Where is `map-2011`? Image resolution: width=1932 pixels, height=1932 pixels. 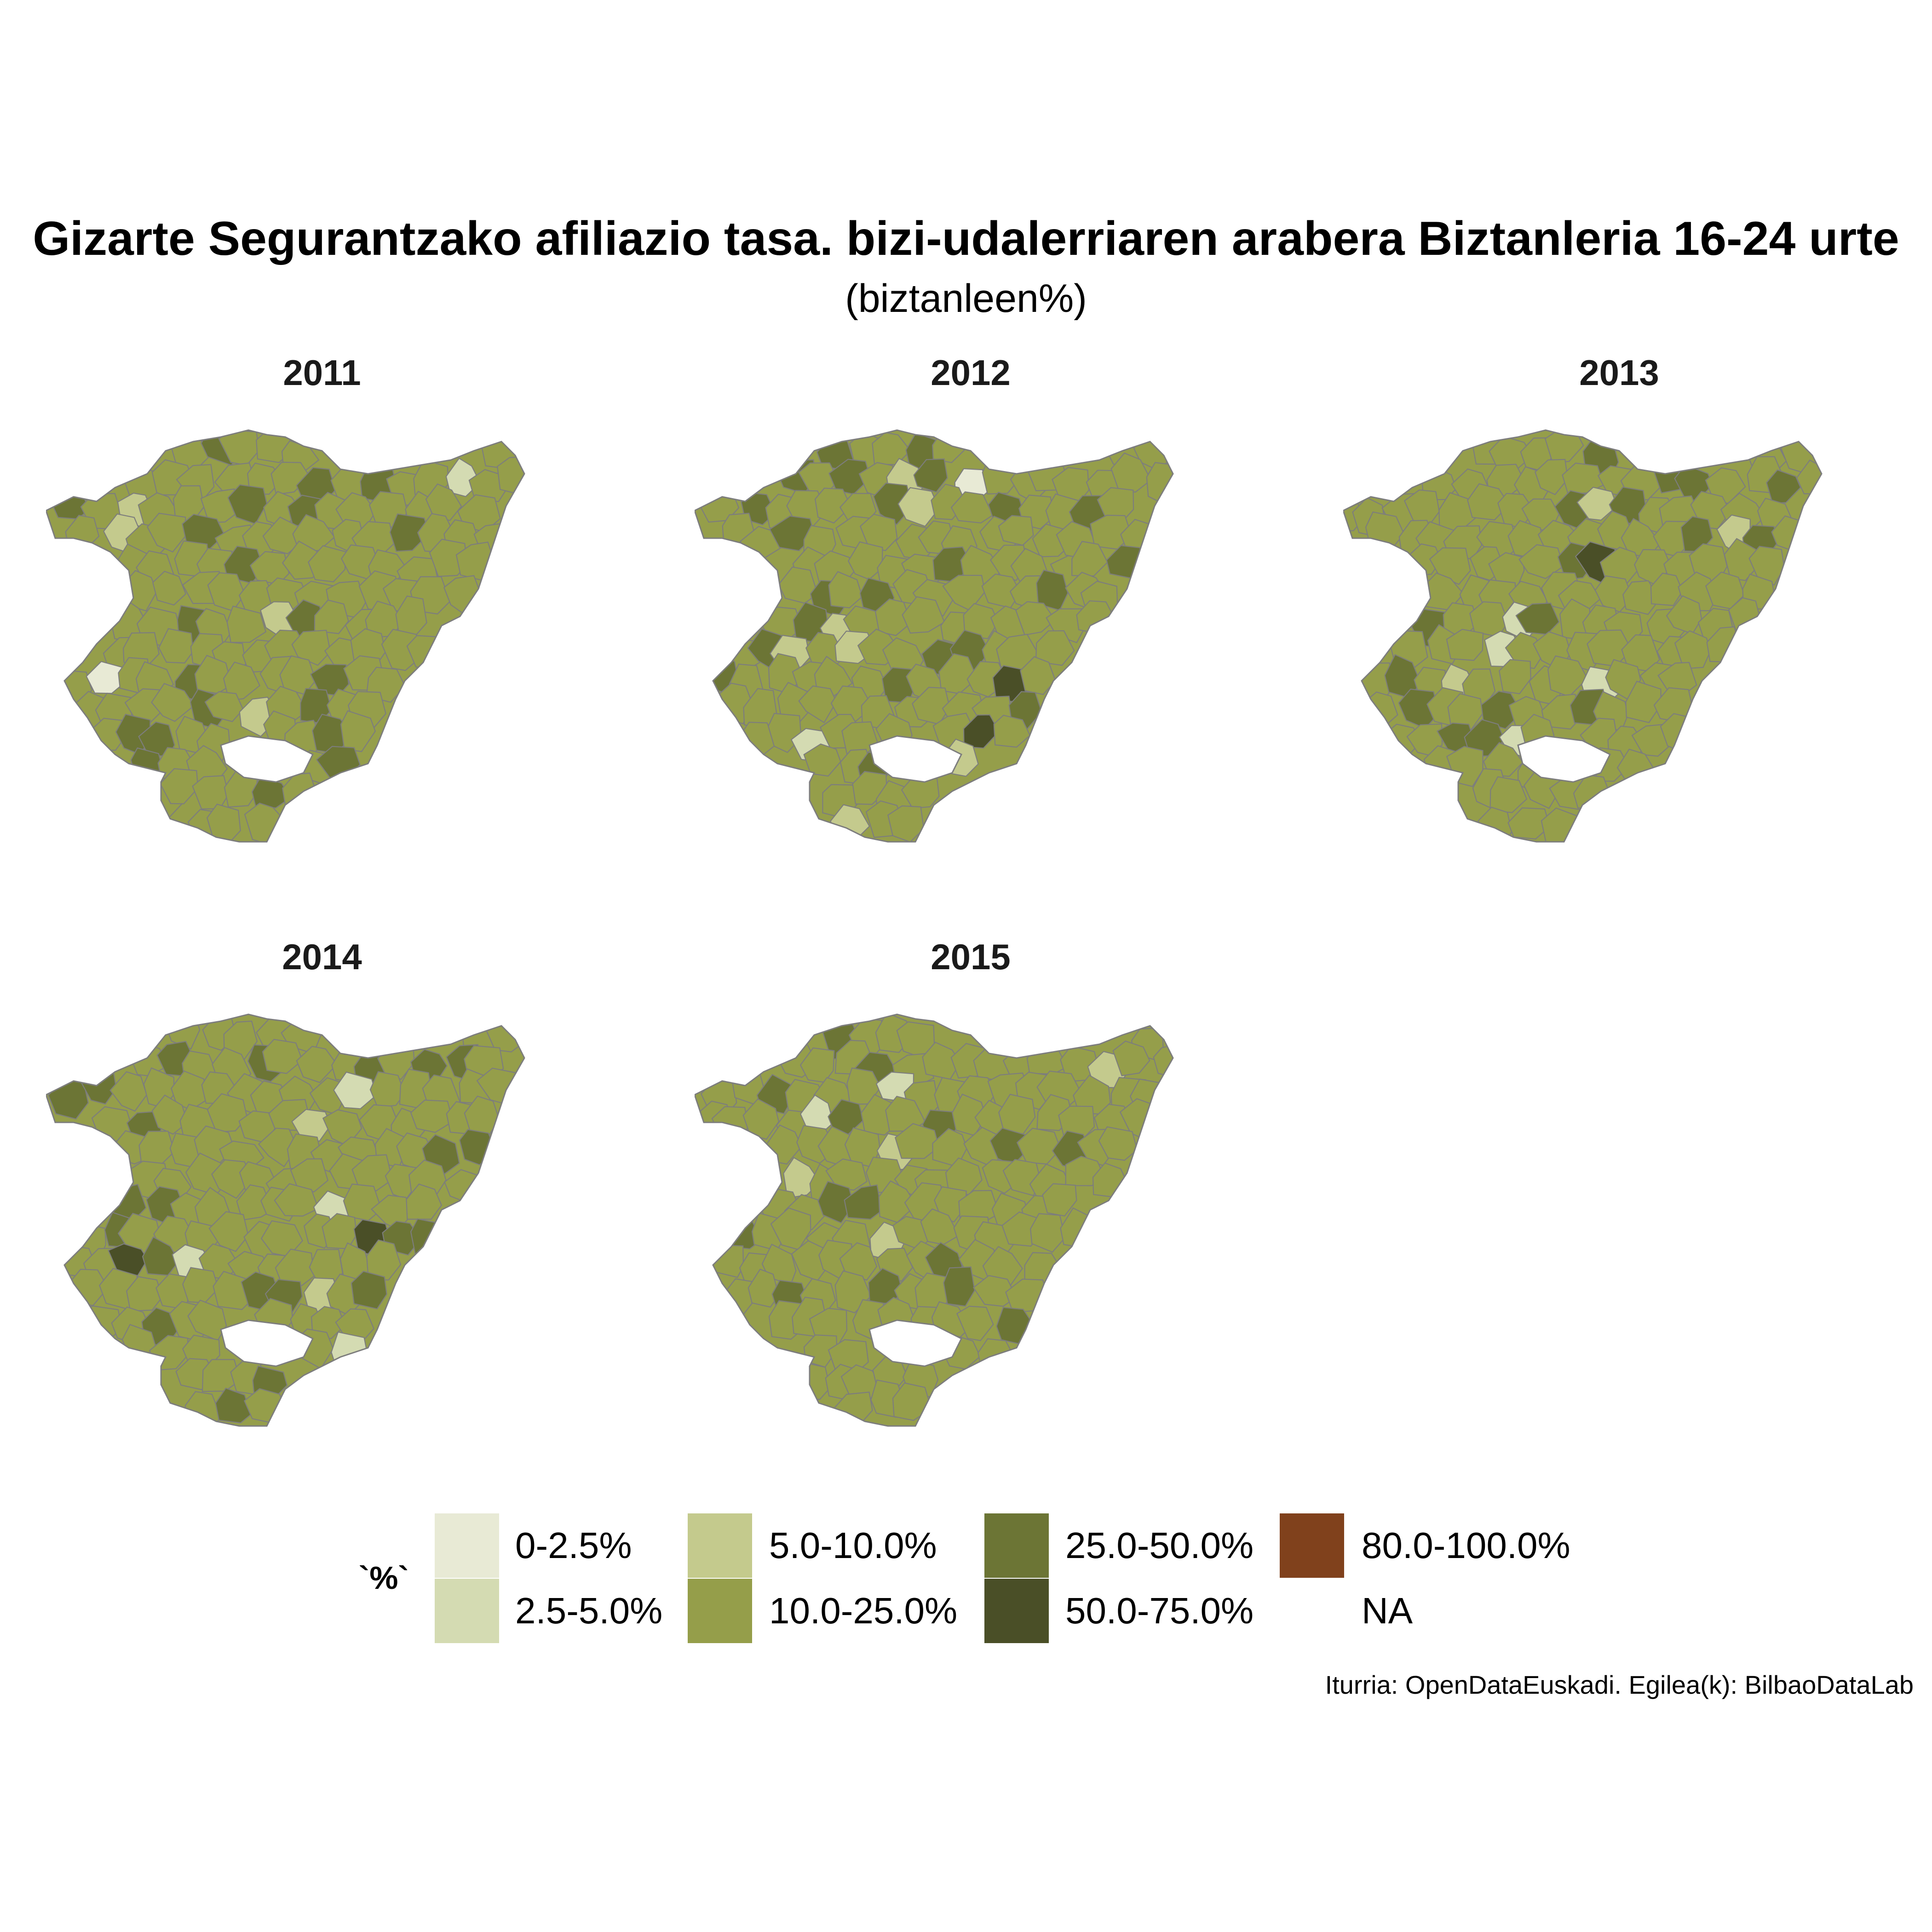 map-2011 is located at coordinates (285, 636).